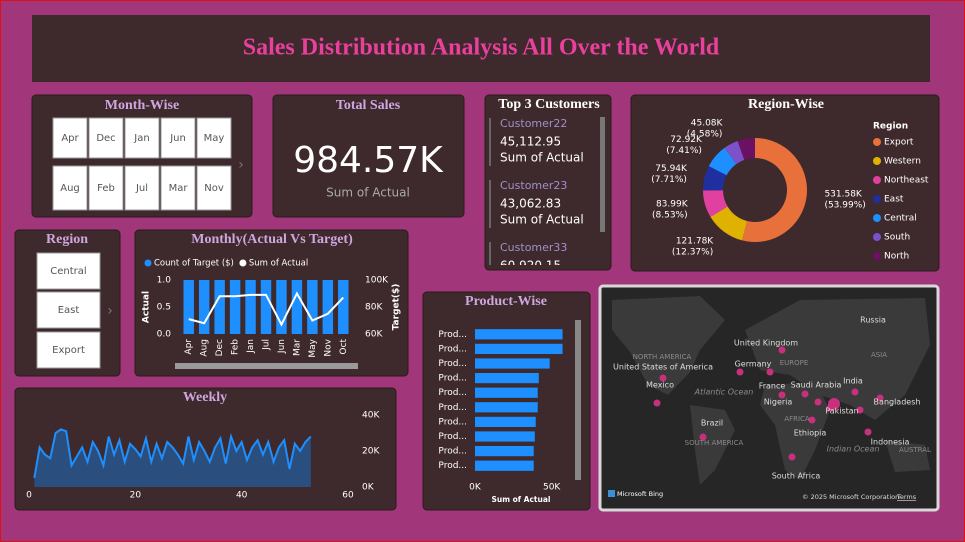 Image resolution: width=965 pixels, height=542 pixels. Describe the element at coordinates (552, 488) in the screenshot. I see `x-tick-label: 50K` at that location.